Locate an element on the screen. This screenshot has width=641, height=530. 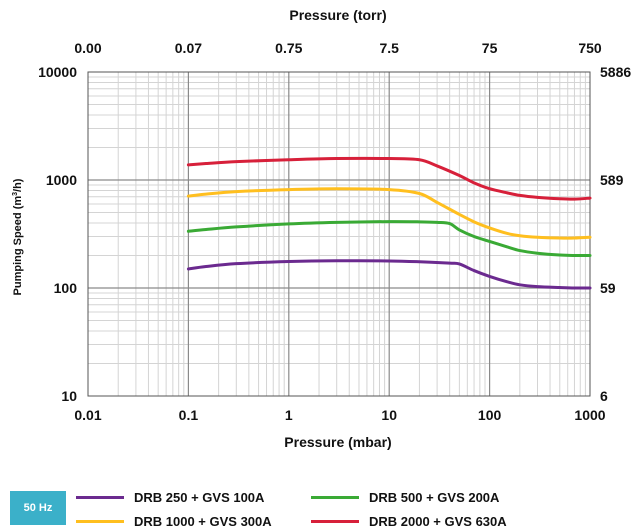
legend-item-drb-2000: DRB 2000 + GVS 630A is located at coordinates (409, 521).